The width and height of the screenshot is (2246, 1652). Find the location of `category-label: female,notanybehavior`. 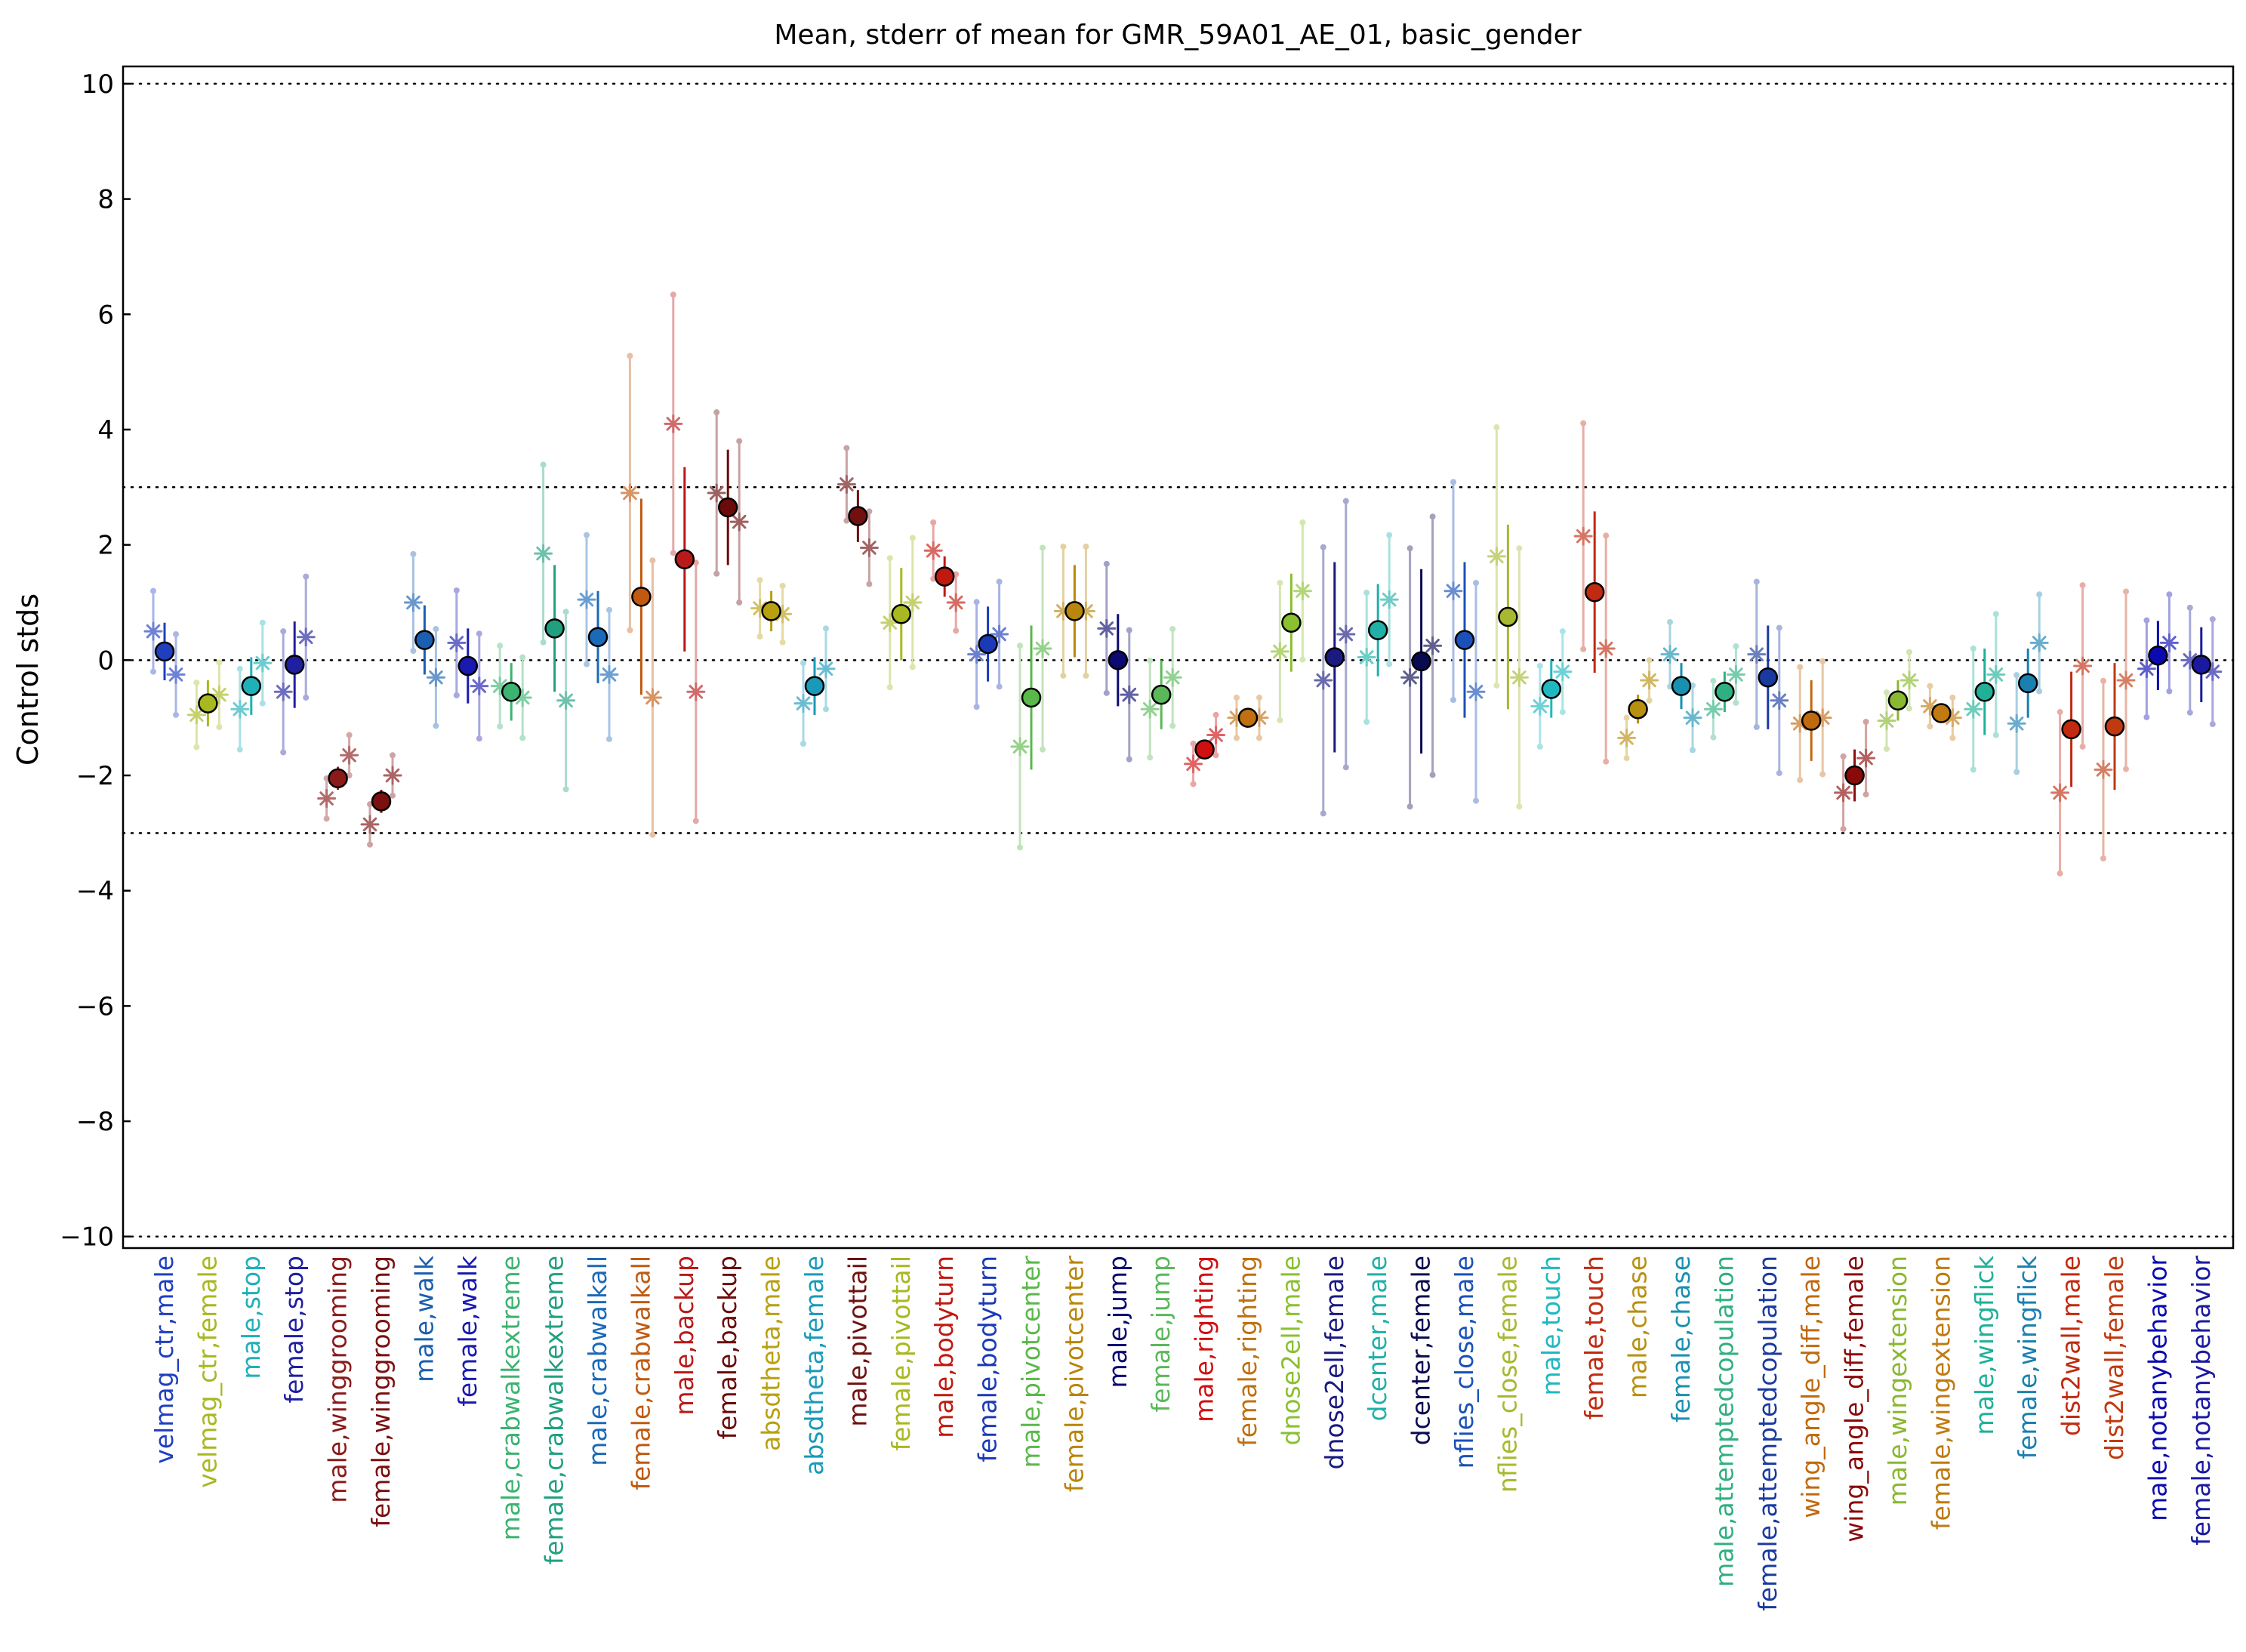

category-label: female,notanybehavior is located at coordinates (2201, 1401).